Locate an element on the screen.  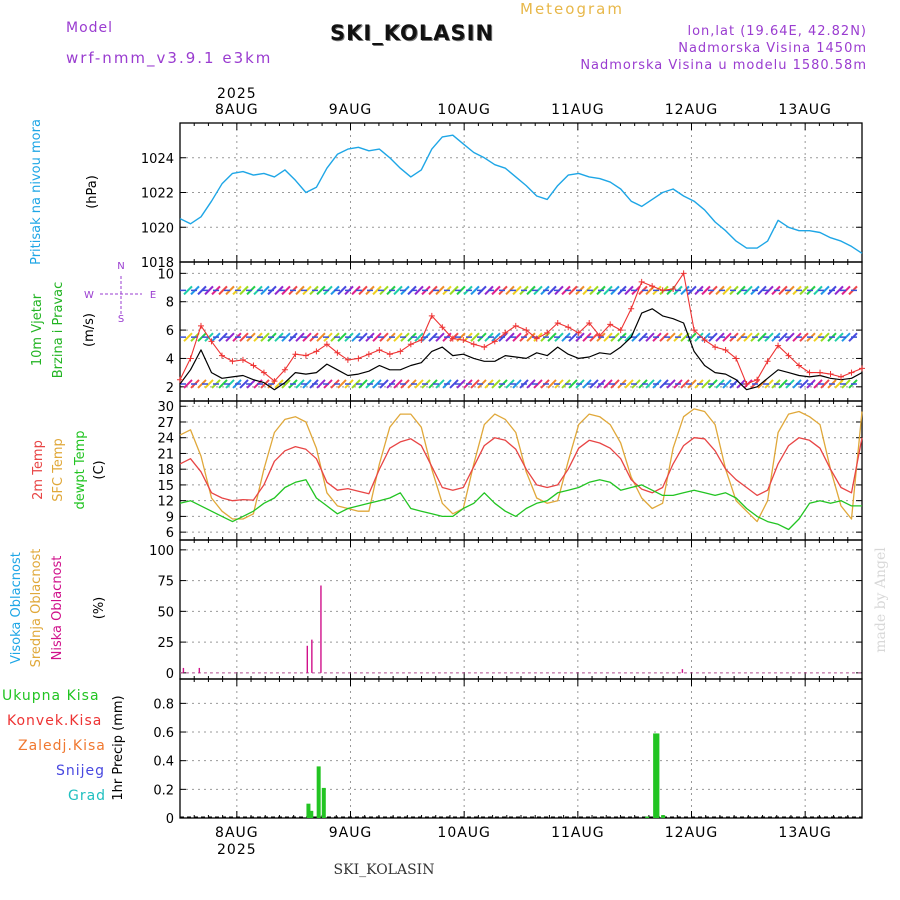
pressure-line is located at coordinates (521, 194).